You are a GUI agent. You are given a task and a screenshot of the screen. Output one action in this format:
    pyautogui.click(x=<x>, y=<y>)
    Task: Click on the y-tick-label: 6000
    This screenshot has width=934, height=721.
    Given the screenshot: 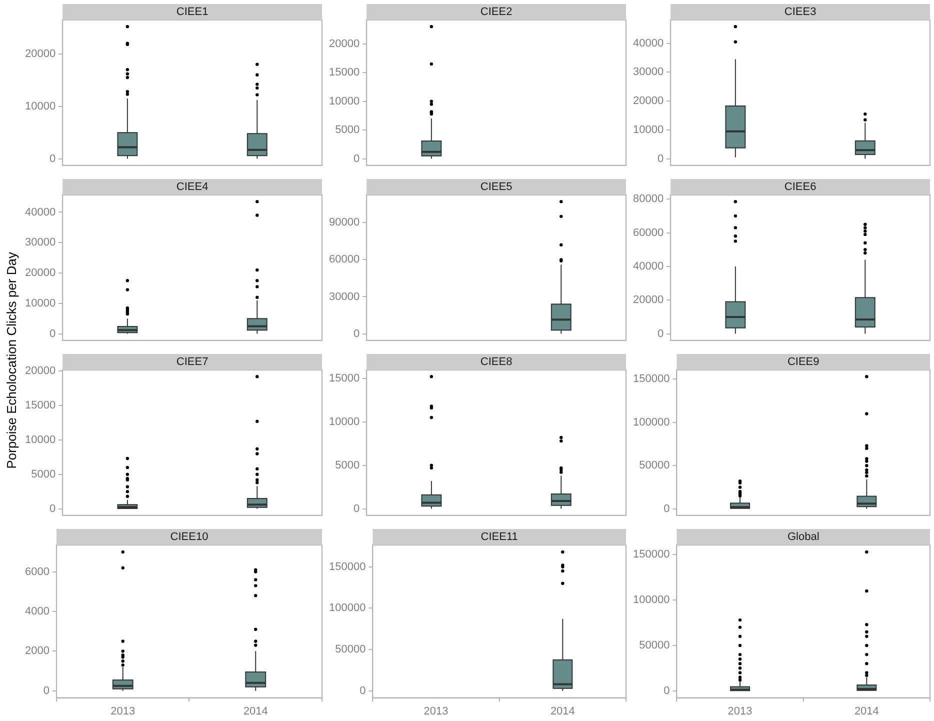 What is the action you would take?
    pyautogui.click(x=37, y=572)
    